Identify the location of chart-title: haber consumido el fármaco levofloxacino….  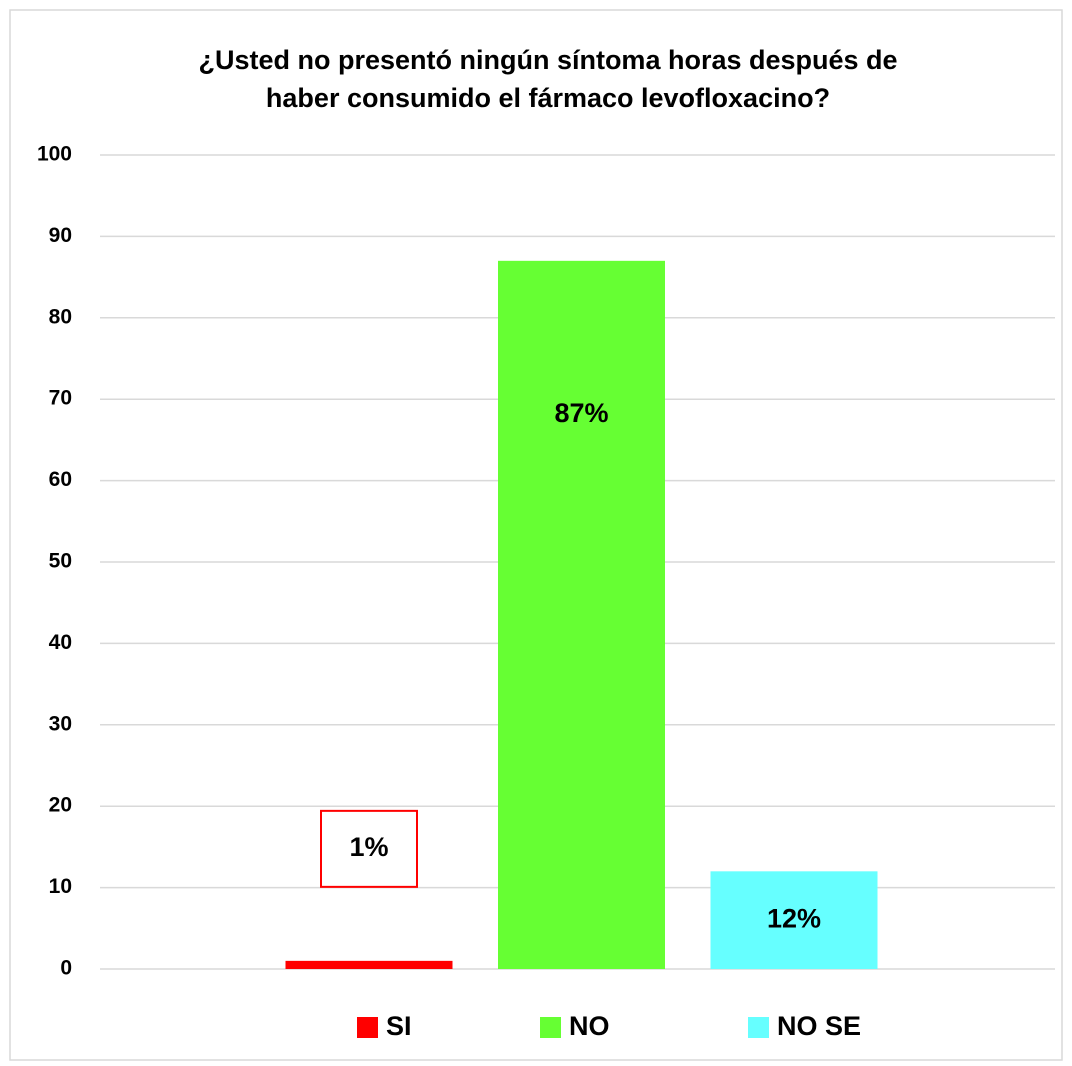
(548, 98).